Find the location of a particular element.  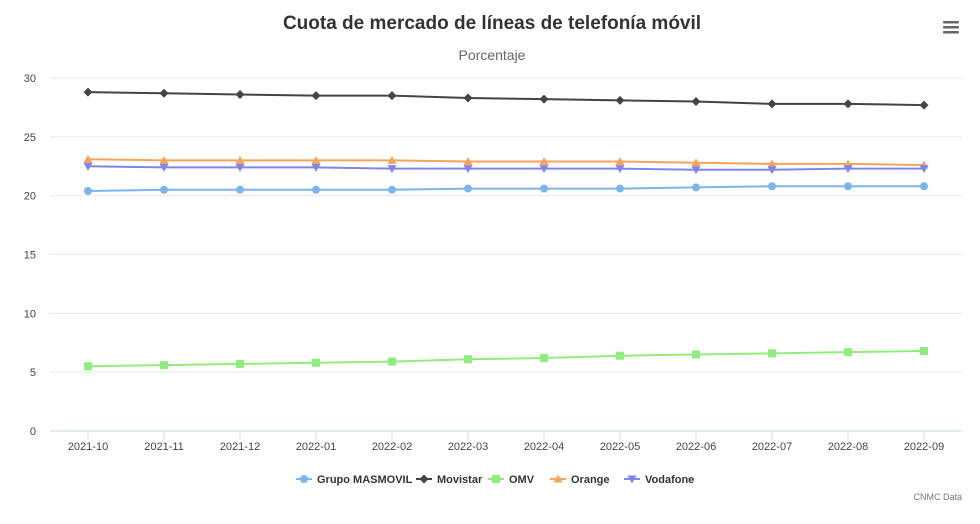

legend-marker-orange is located at coordinates (558, 478).